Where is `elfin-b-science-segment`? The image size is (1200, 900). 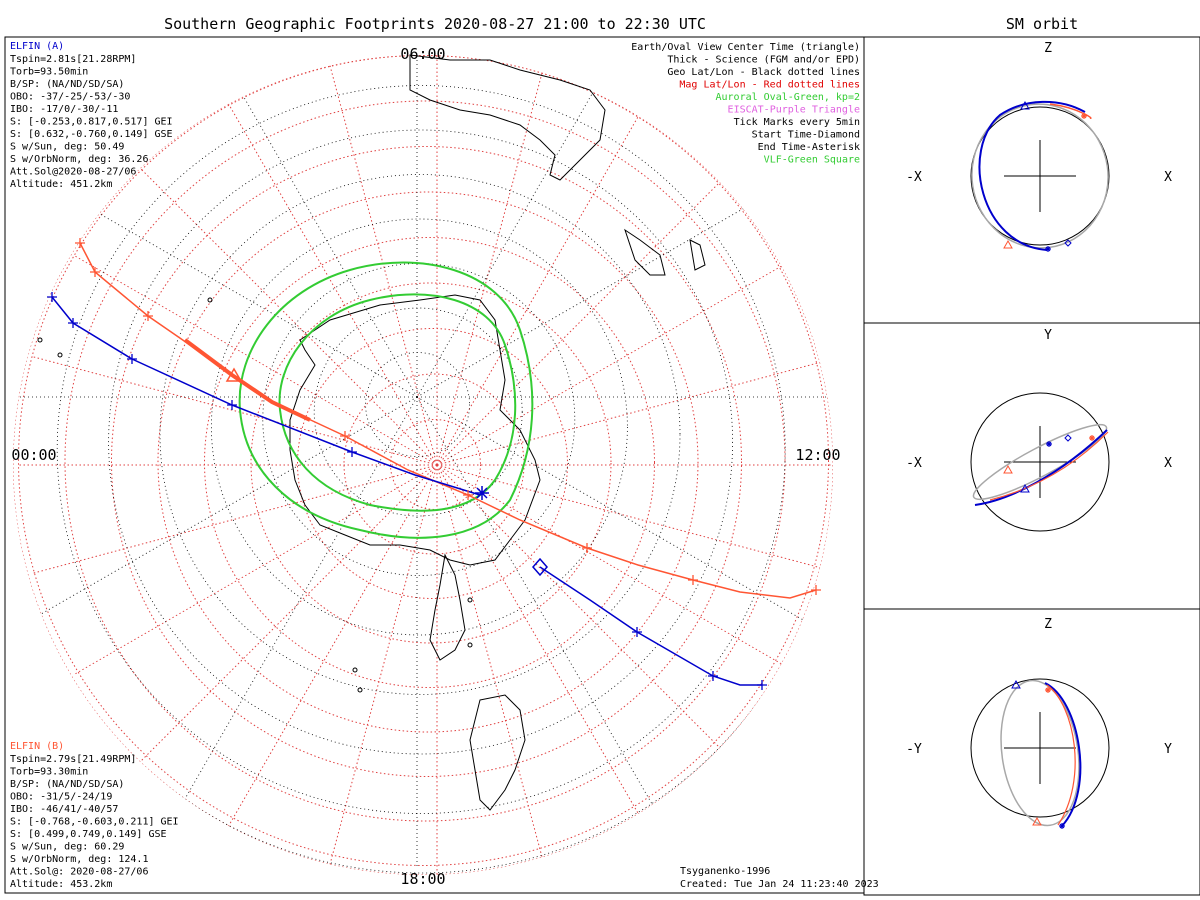
elfin-b-science-segment is located at coordinates (247, 380).